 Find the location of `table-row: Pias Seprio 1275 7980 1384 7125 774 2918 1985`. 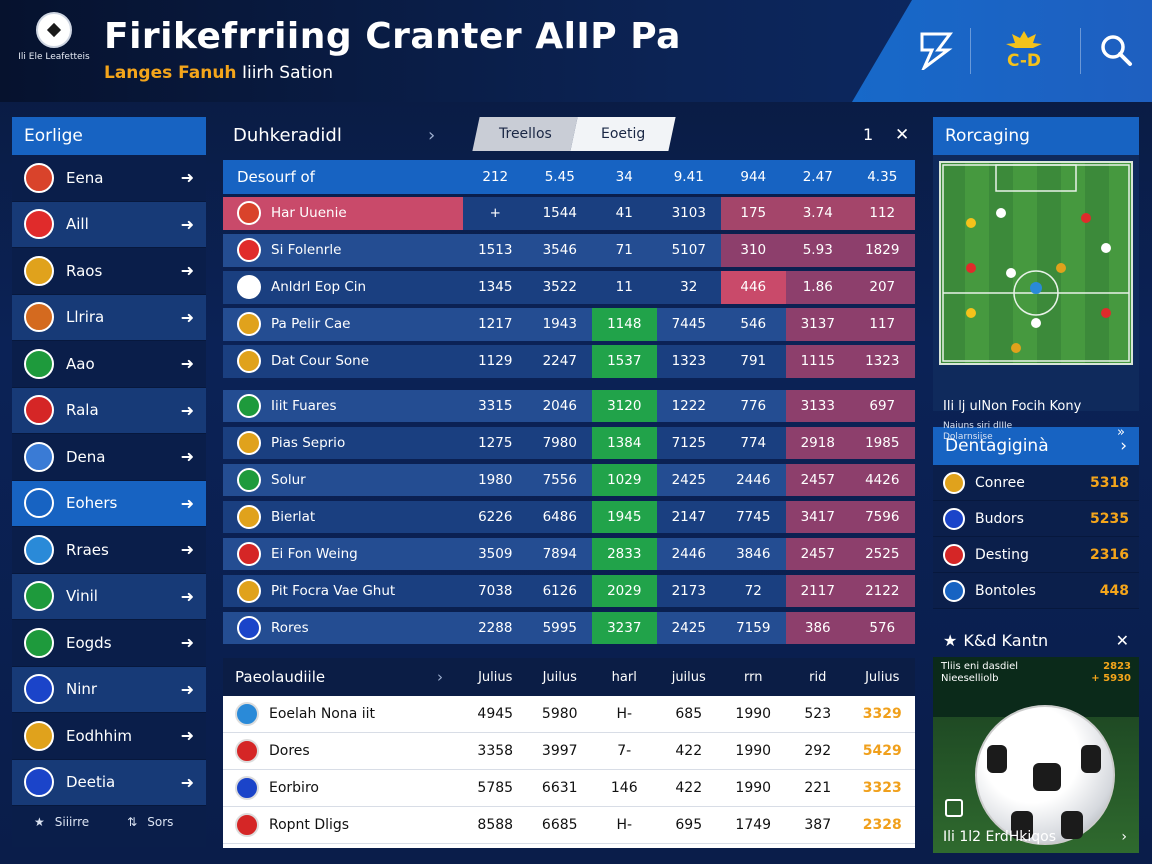

table-row: Pias Seprio 1275 7980 1384 7125 774 2918 1985 is located at coordinates (569, 443).